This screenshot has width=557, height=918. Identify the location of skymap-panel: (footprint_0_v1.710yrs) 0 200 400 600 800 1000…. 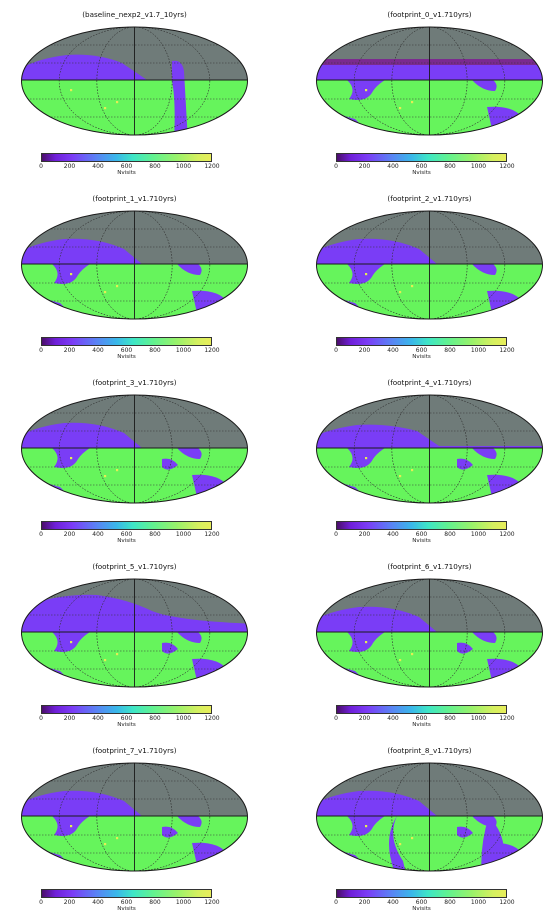
(429, 96).